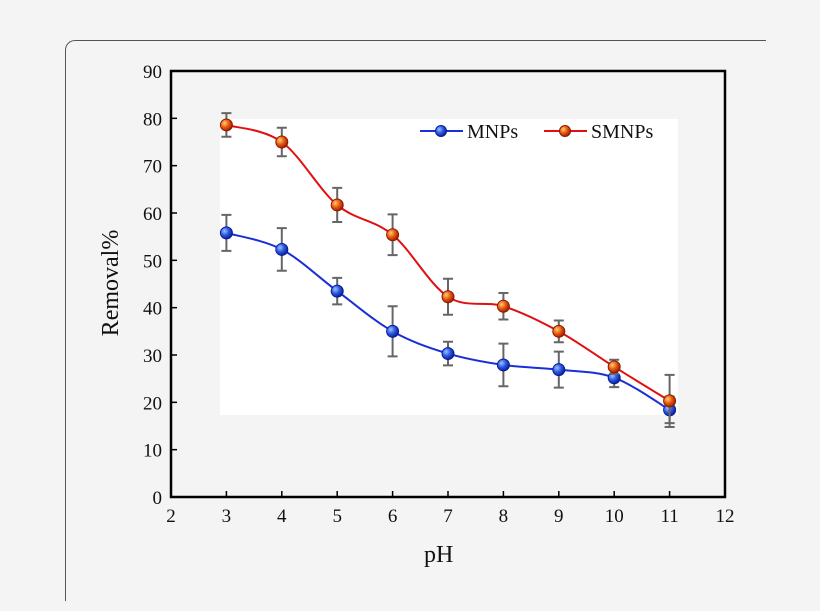  Describe the element at coordinates (152, 451) in the screenshot. I see `y-tick-label: 10` at that location.